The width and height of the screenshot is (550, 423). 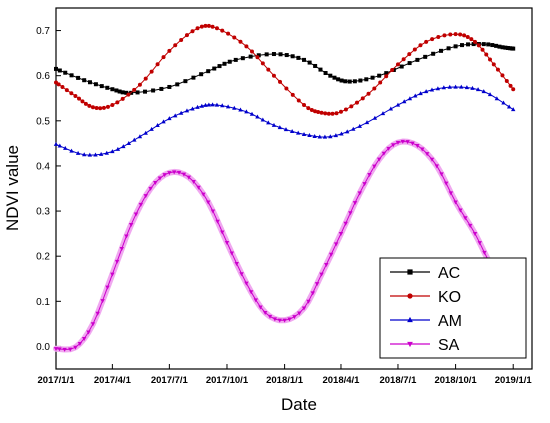 What do you see at coordinates (43, 31) in the screenshot?
I see `y-tick-label: 0.7` at bounding box center [43, 31].